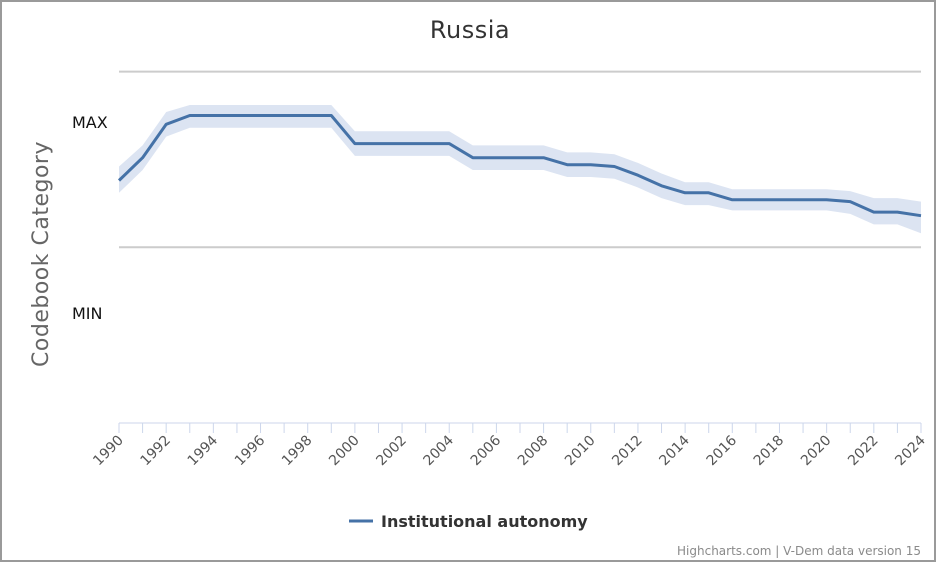 This screenshot has height=564, width=936. I want to click on x-tick-label: 2016, so click(722, 450).